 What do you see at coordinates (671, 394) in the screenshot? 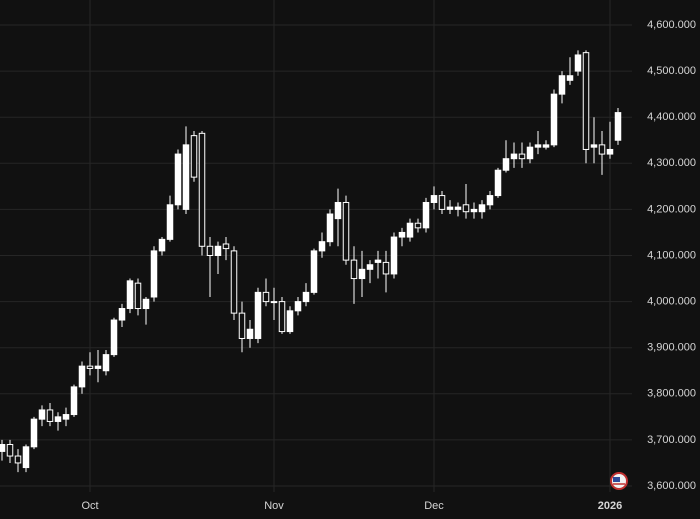
I see `y-tick-label: 3,800.000` at bounding box center [671, 394].